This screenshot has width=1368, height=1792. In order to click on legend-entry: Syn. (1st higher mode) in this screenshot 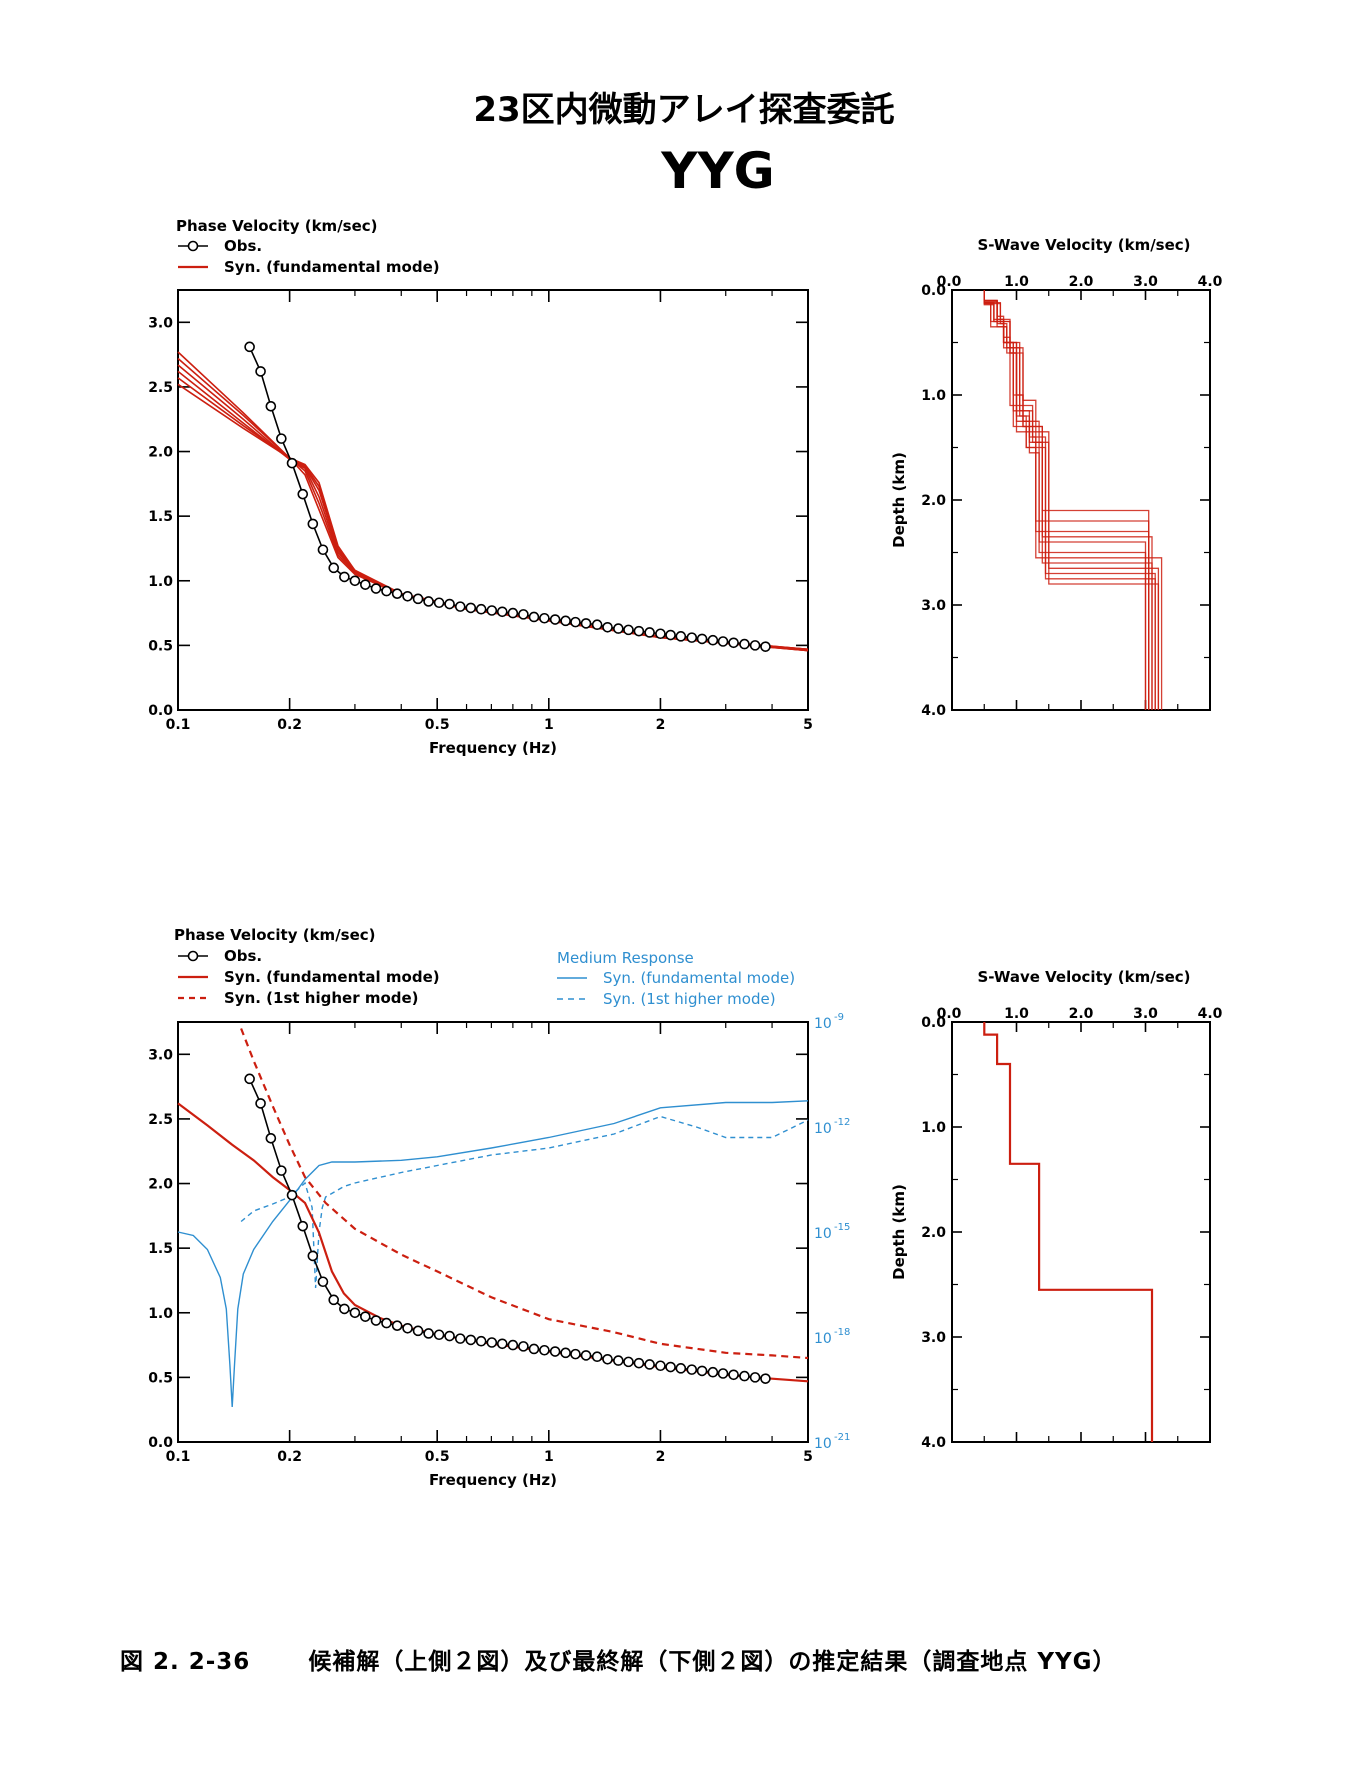, I will do `click(298, 998)`.